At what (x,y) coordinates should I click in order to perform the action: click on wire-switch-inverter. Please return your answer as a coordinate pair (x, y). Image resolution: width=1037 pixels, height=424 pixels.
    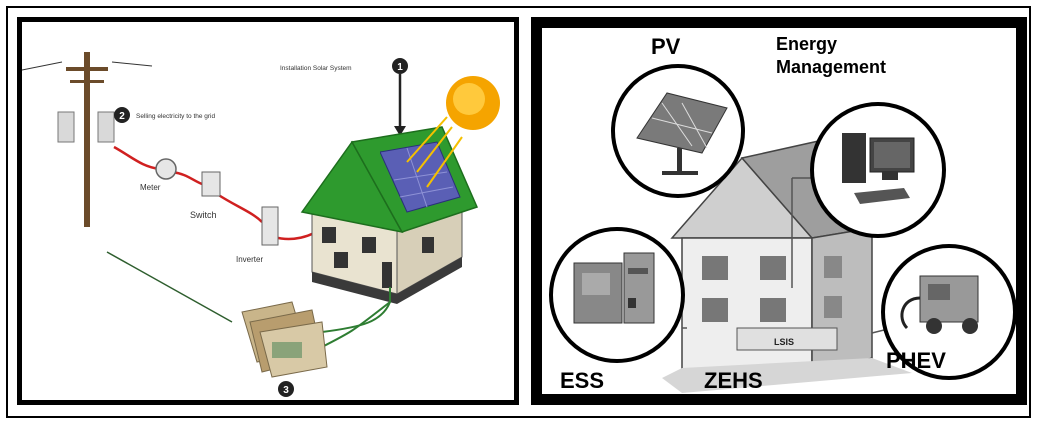
    Looking at the image, I should click on (239, 207).